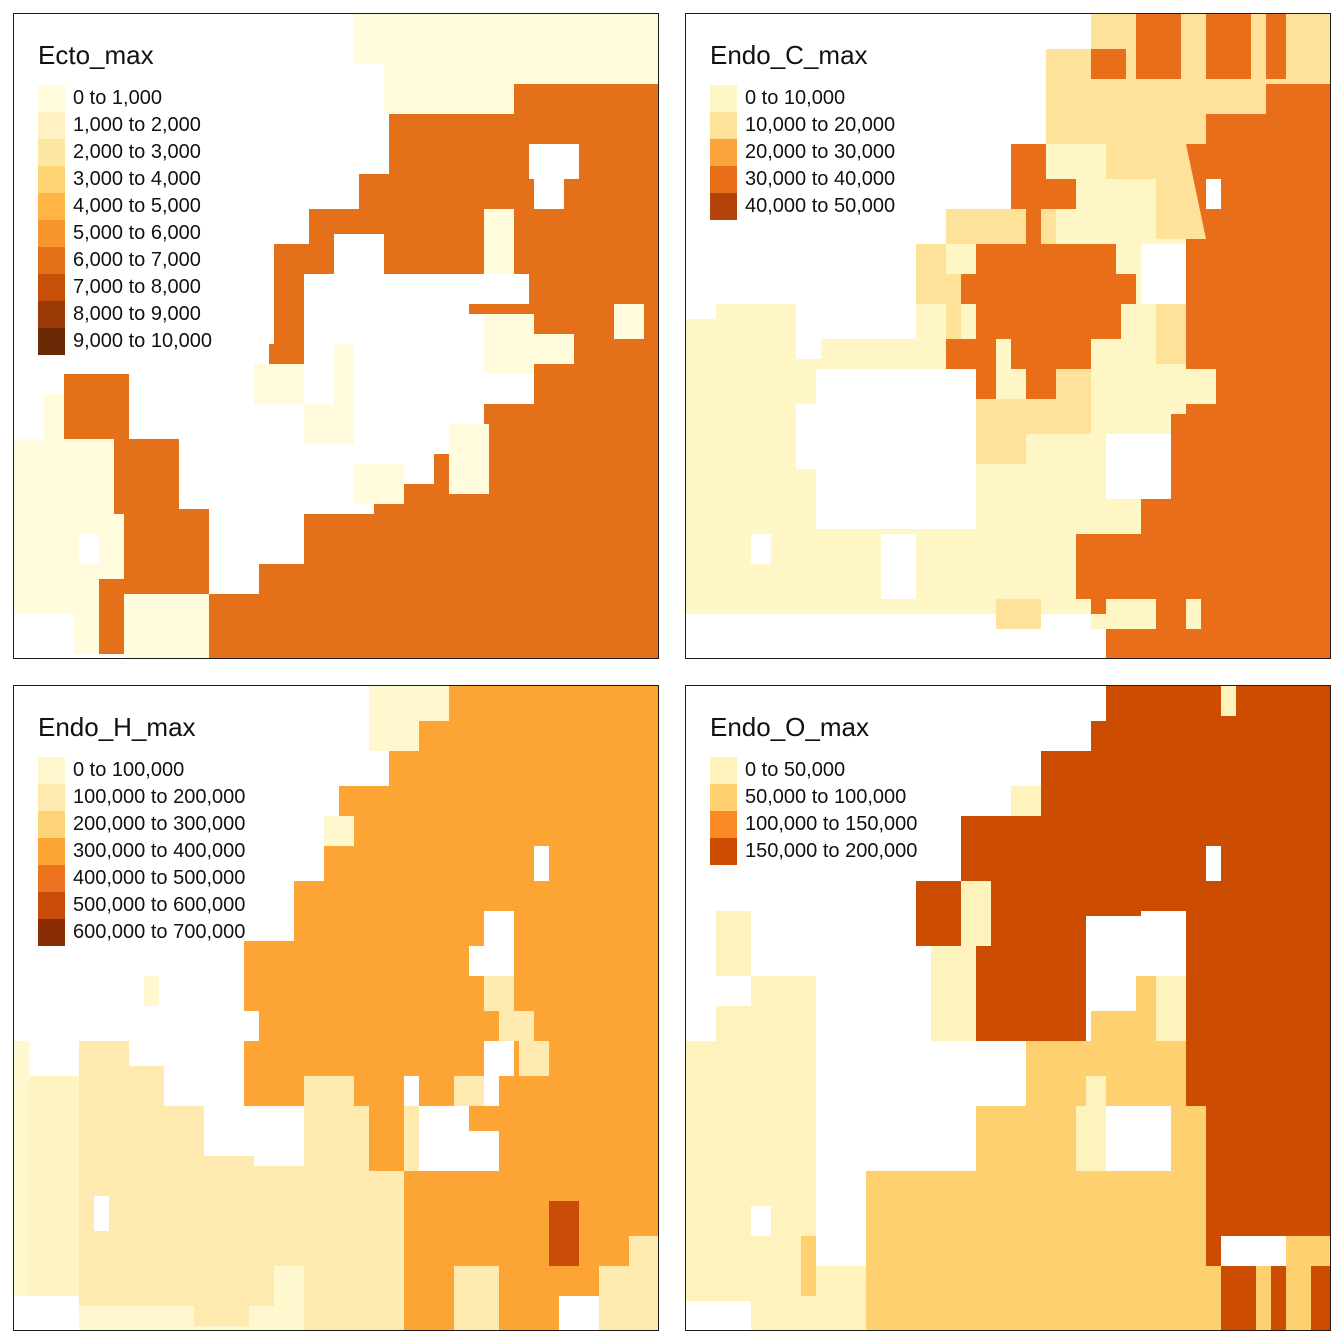 The image size is (1344, 1344). Describe the element at coordinates (795, 98) in the screenshot. I see `legend-label: 0 to 10,000` at that location.